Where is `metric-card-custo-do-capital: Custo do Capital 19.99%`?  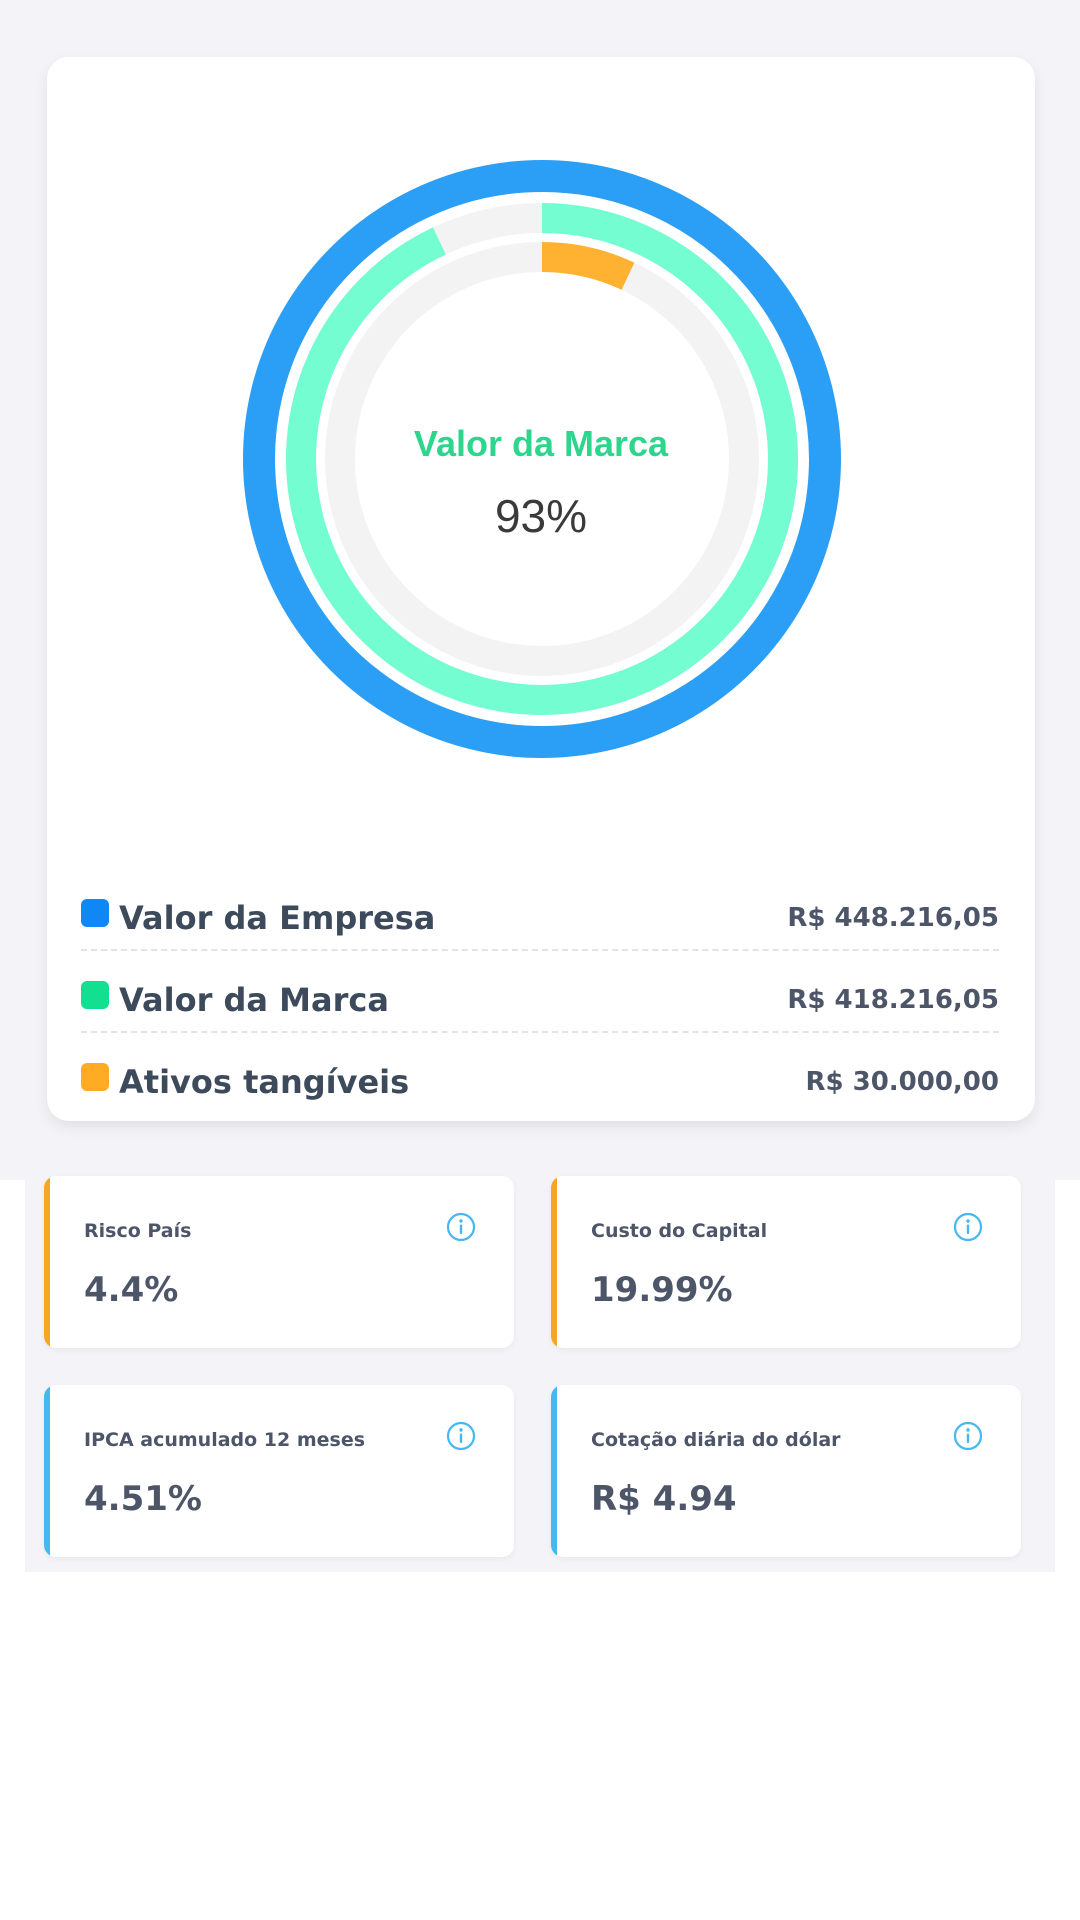 metric-card-custo-do-capital: Custo do Capital 19.99% is located at coordinates (786, 1262).